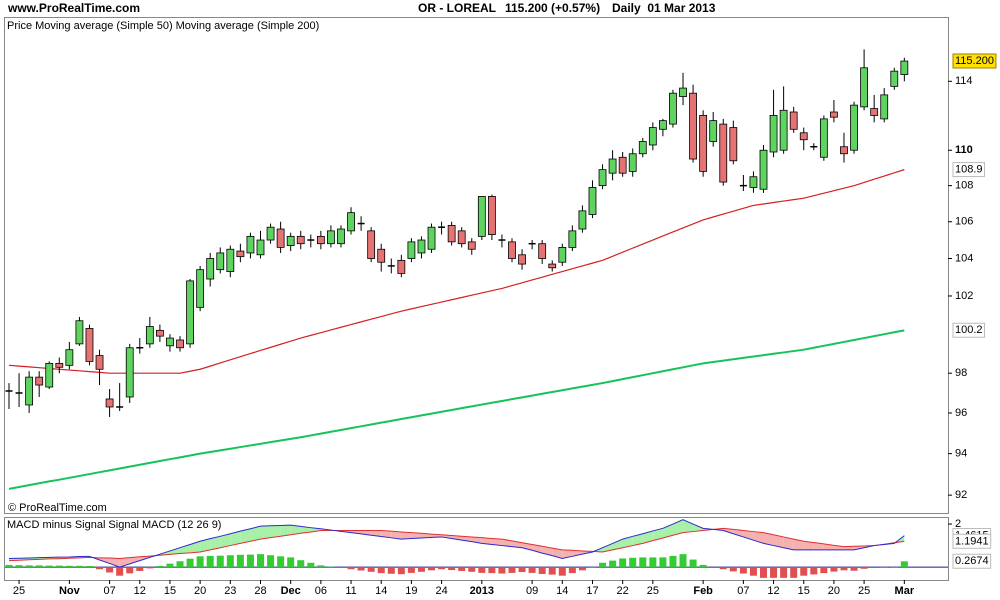 The image size is (1000, 600). Describe the element at coordinates (972, 541) in the screenshot. I see `value-label: 1.1941` at that location.